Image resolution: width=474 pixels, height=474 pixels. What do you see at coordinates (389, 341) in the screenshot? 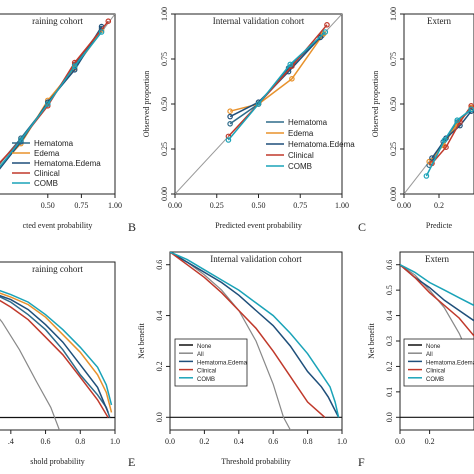
I see `y-tick-label: 0.3` at bounding box center [389, 341].